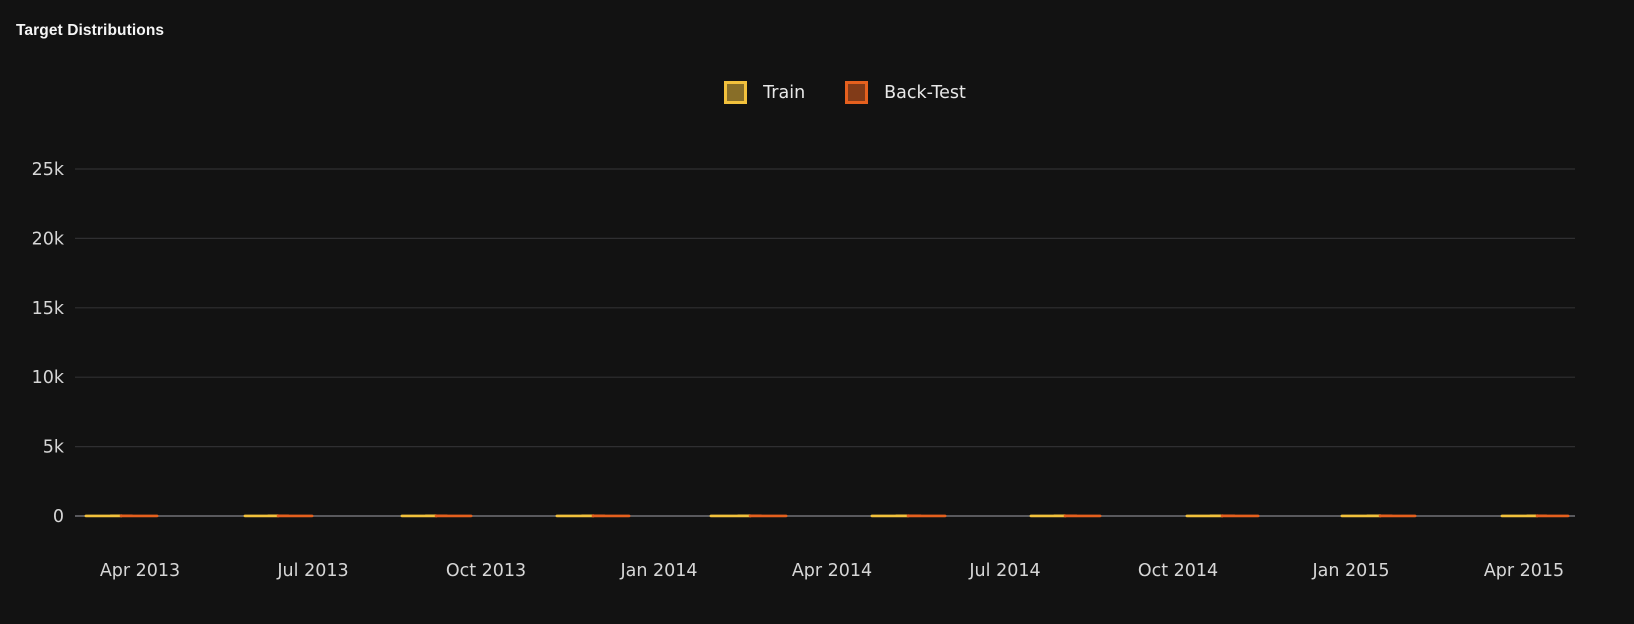  Describe the element at coordinates (832, 571) in the screenshot. I see `x-tick-label: Apr 2014` at that location.